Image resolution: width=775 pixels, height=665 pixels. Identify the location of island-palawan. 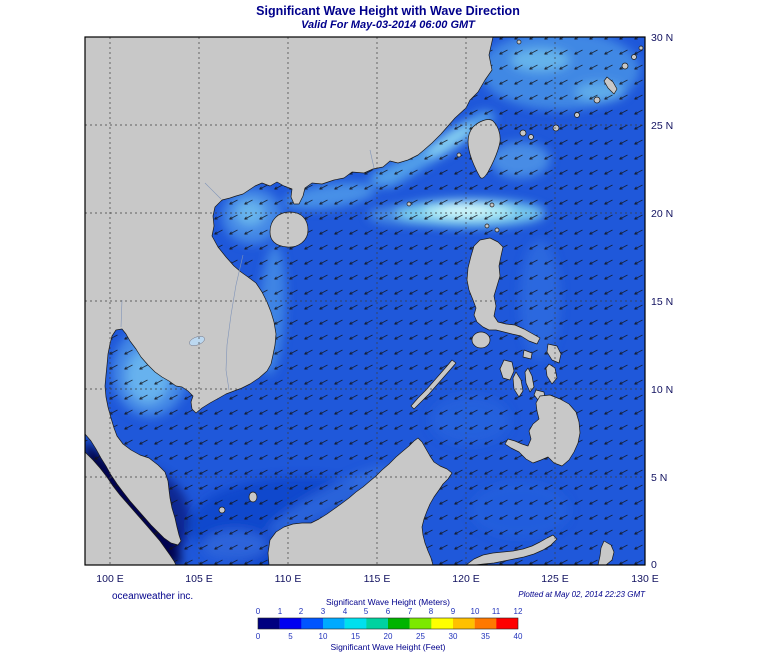
(433, 384).